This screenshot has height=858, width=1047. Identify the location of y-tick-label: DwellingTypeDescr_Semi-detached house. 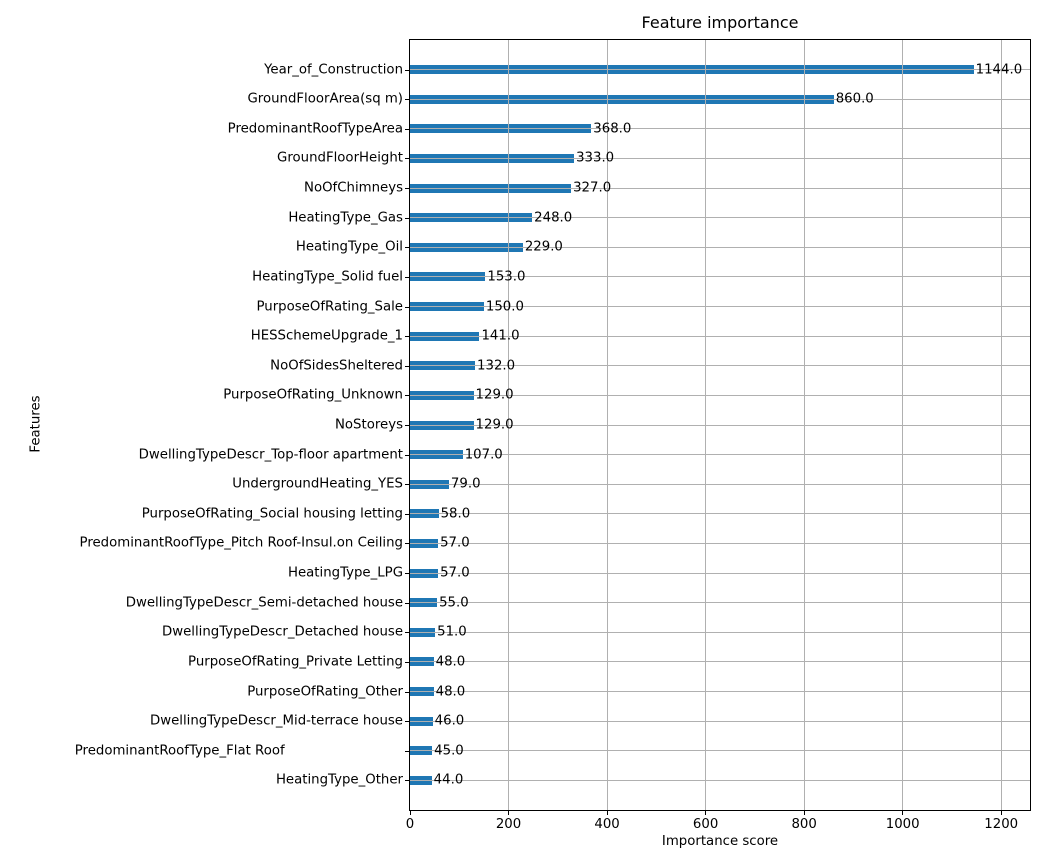
(264, 603).